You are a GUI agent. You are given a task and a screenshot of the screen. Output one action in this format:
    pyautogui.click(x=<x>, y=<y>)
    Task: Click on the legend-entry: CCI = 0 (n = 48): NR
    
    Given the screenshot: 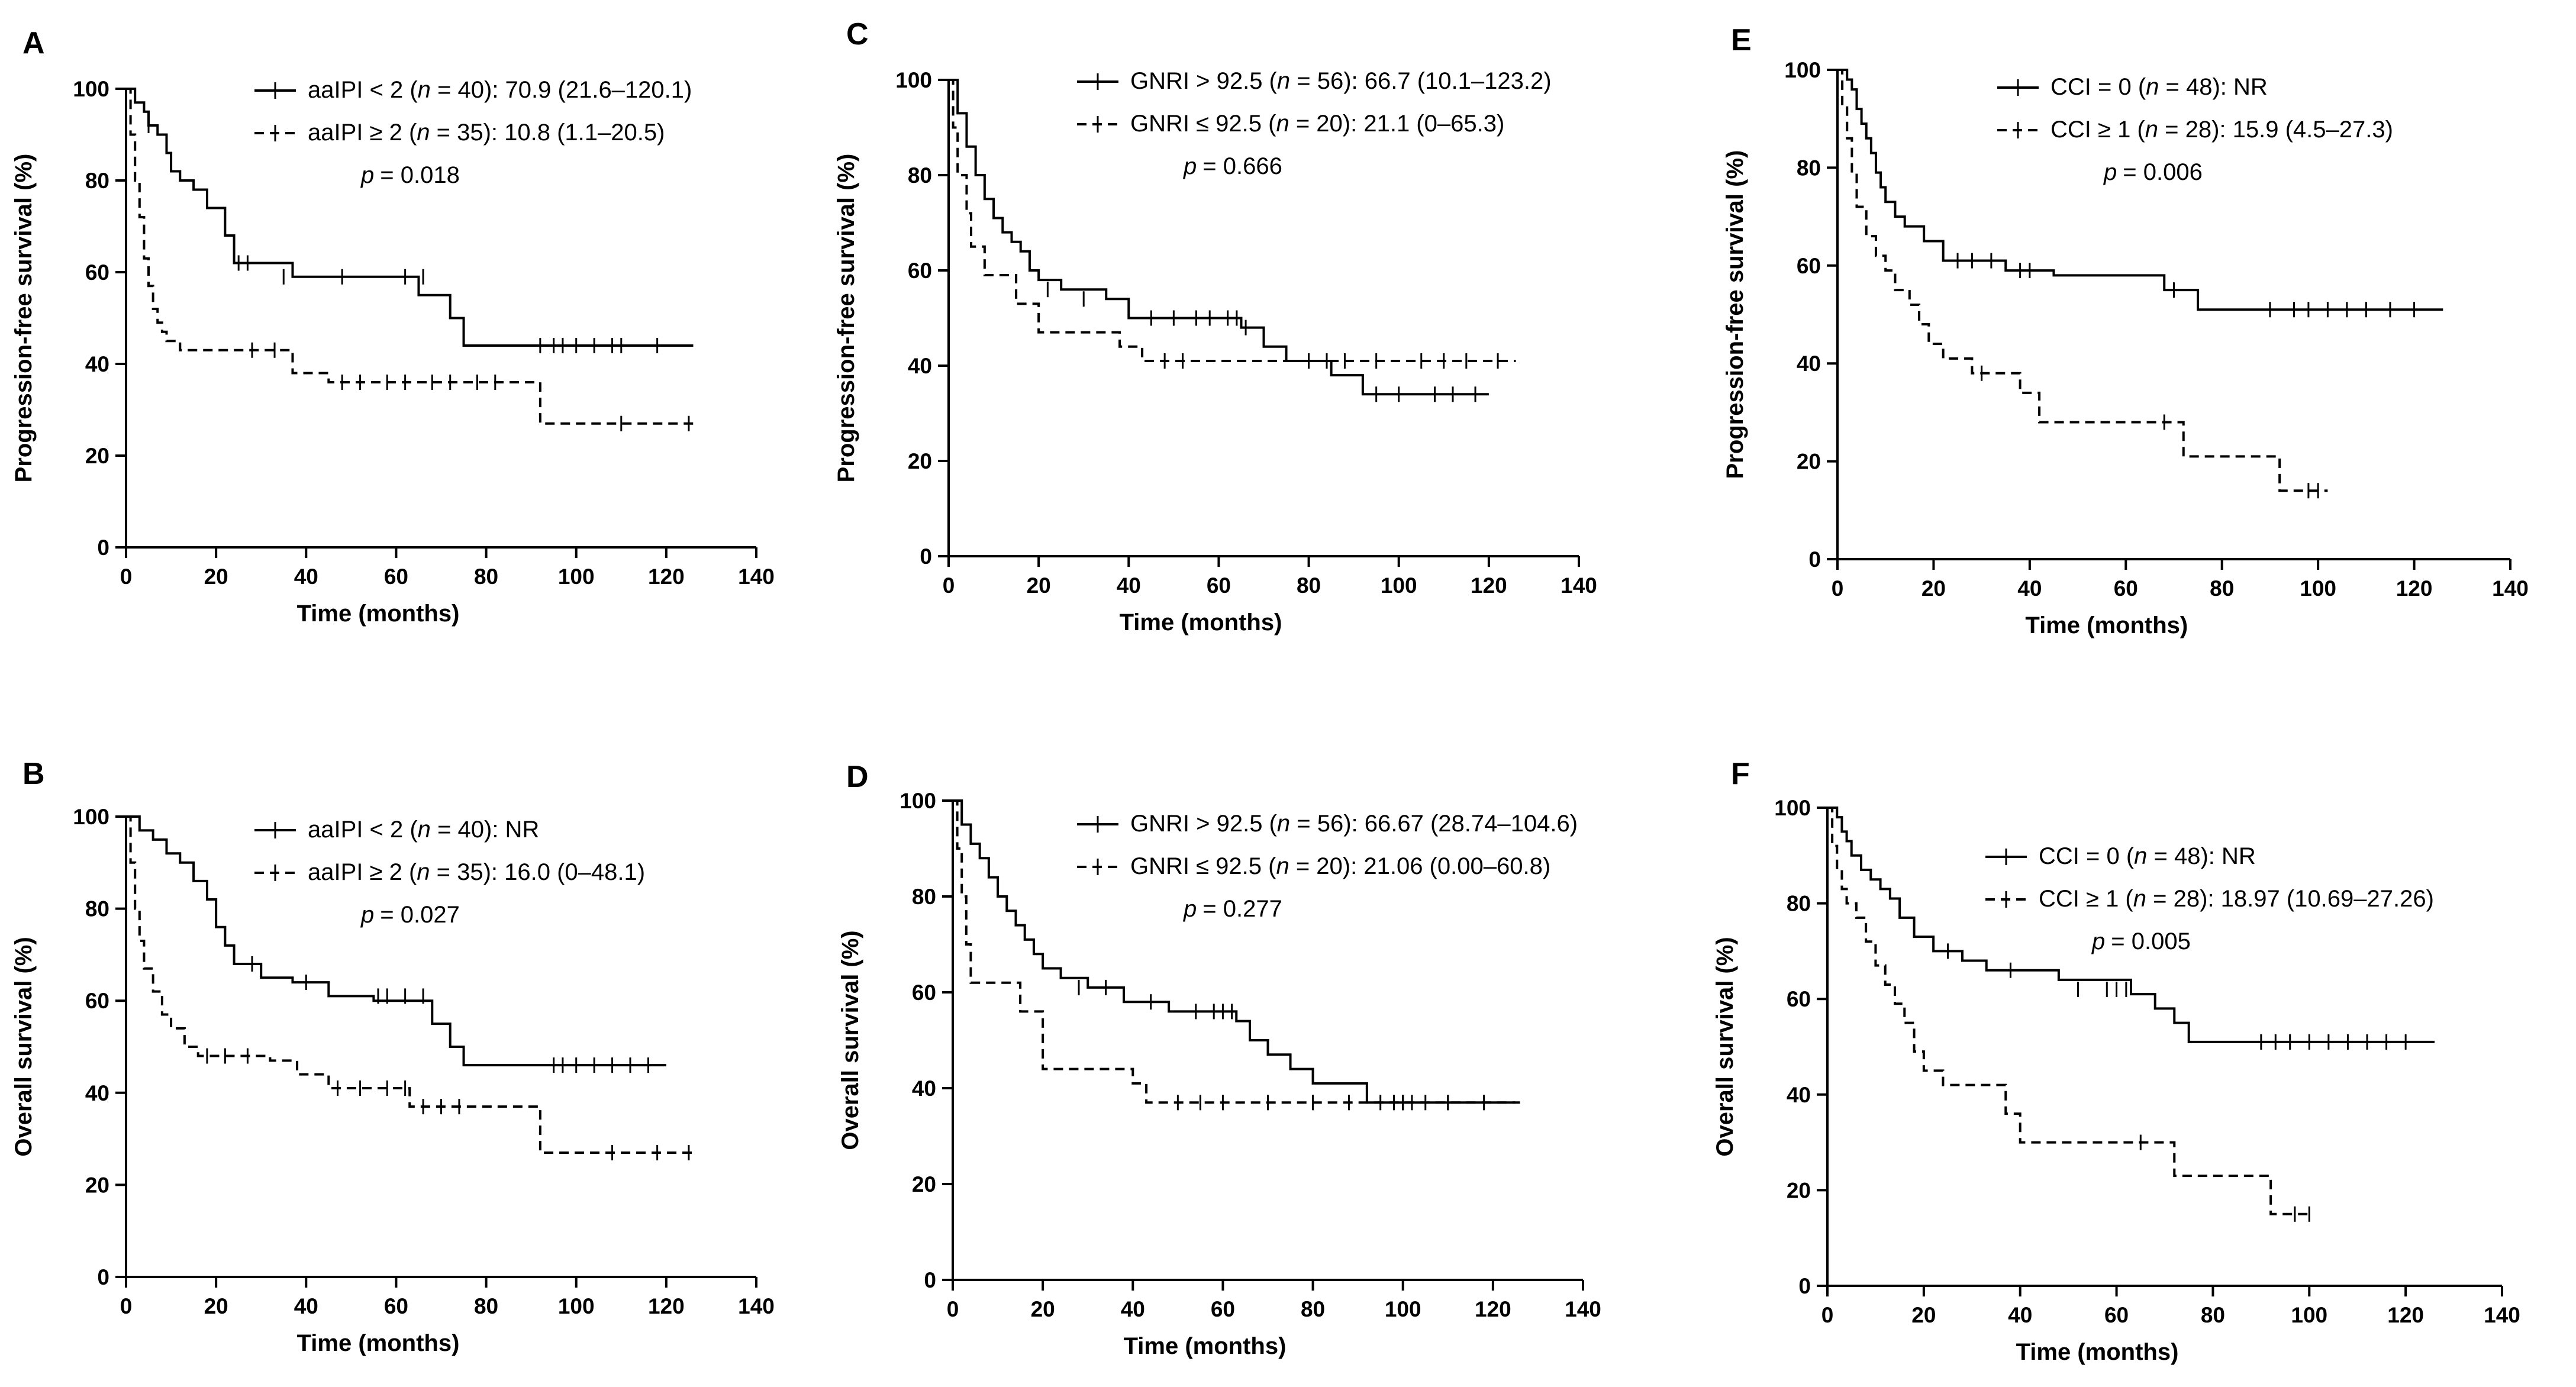 What is the action you would take?
    pyautogui.click(x=2159, y=87)
    